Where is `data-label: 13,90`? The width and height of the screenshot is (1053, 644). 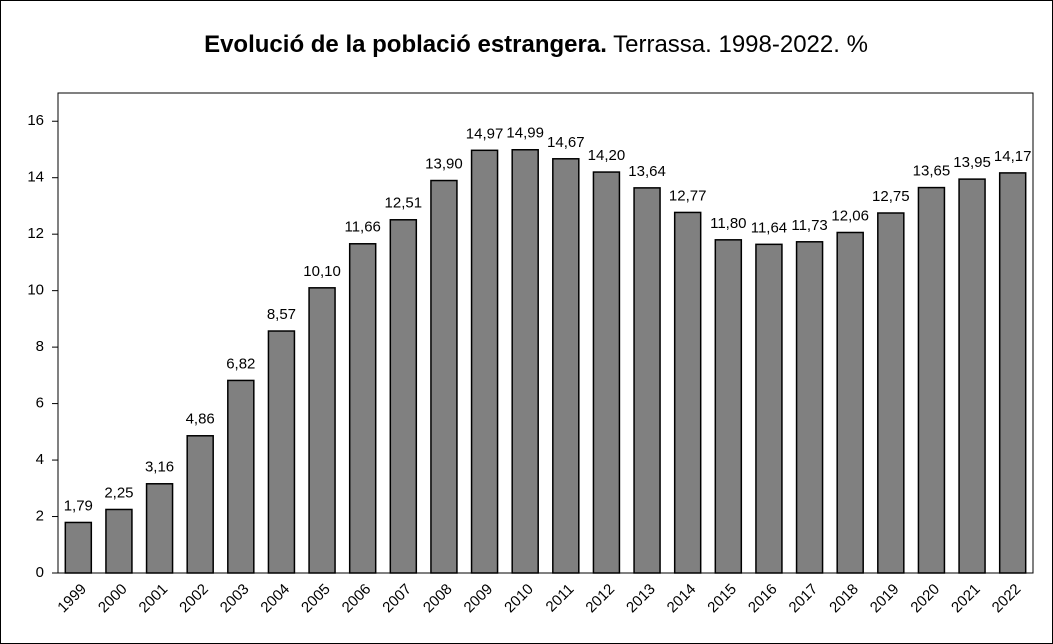 data-label: 13,90 is located at coordinates (444, 163).